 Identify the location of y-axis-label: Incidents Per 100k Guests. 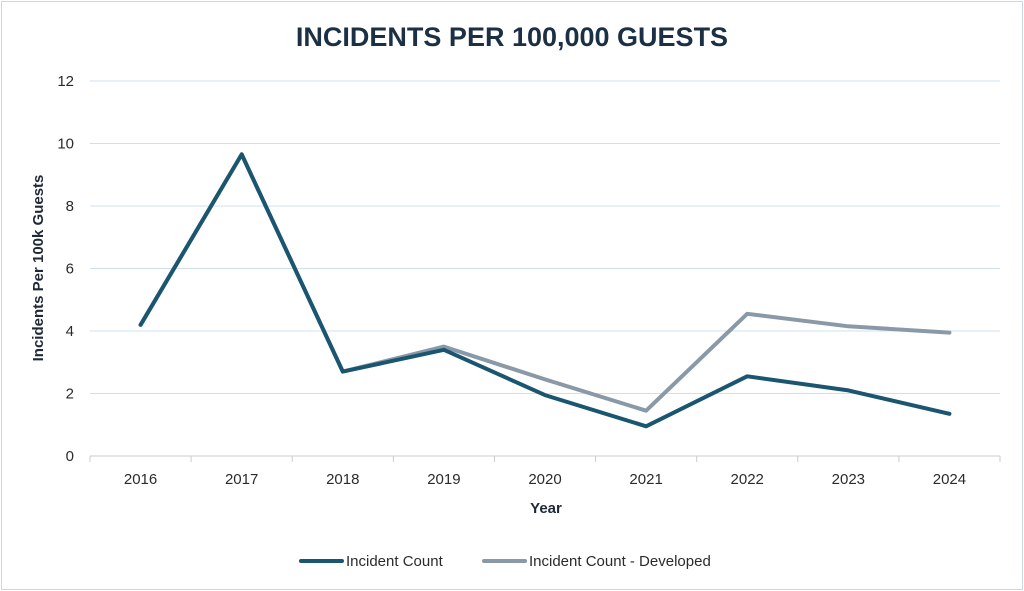
(38, 268).